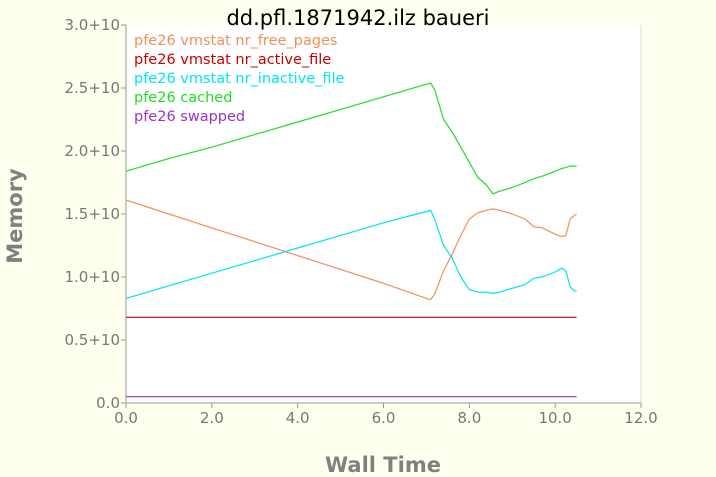  What do you see at coordinates (108, 403) in the screenshot?
I see `y-tick-label: 0.0` at bounding box center [108, 403].